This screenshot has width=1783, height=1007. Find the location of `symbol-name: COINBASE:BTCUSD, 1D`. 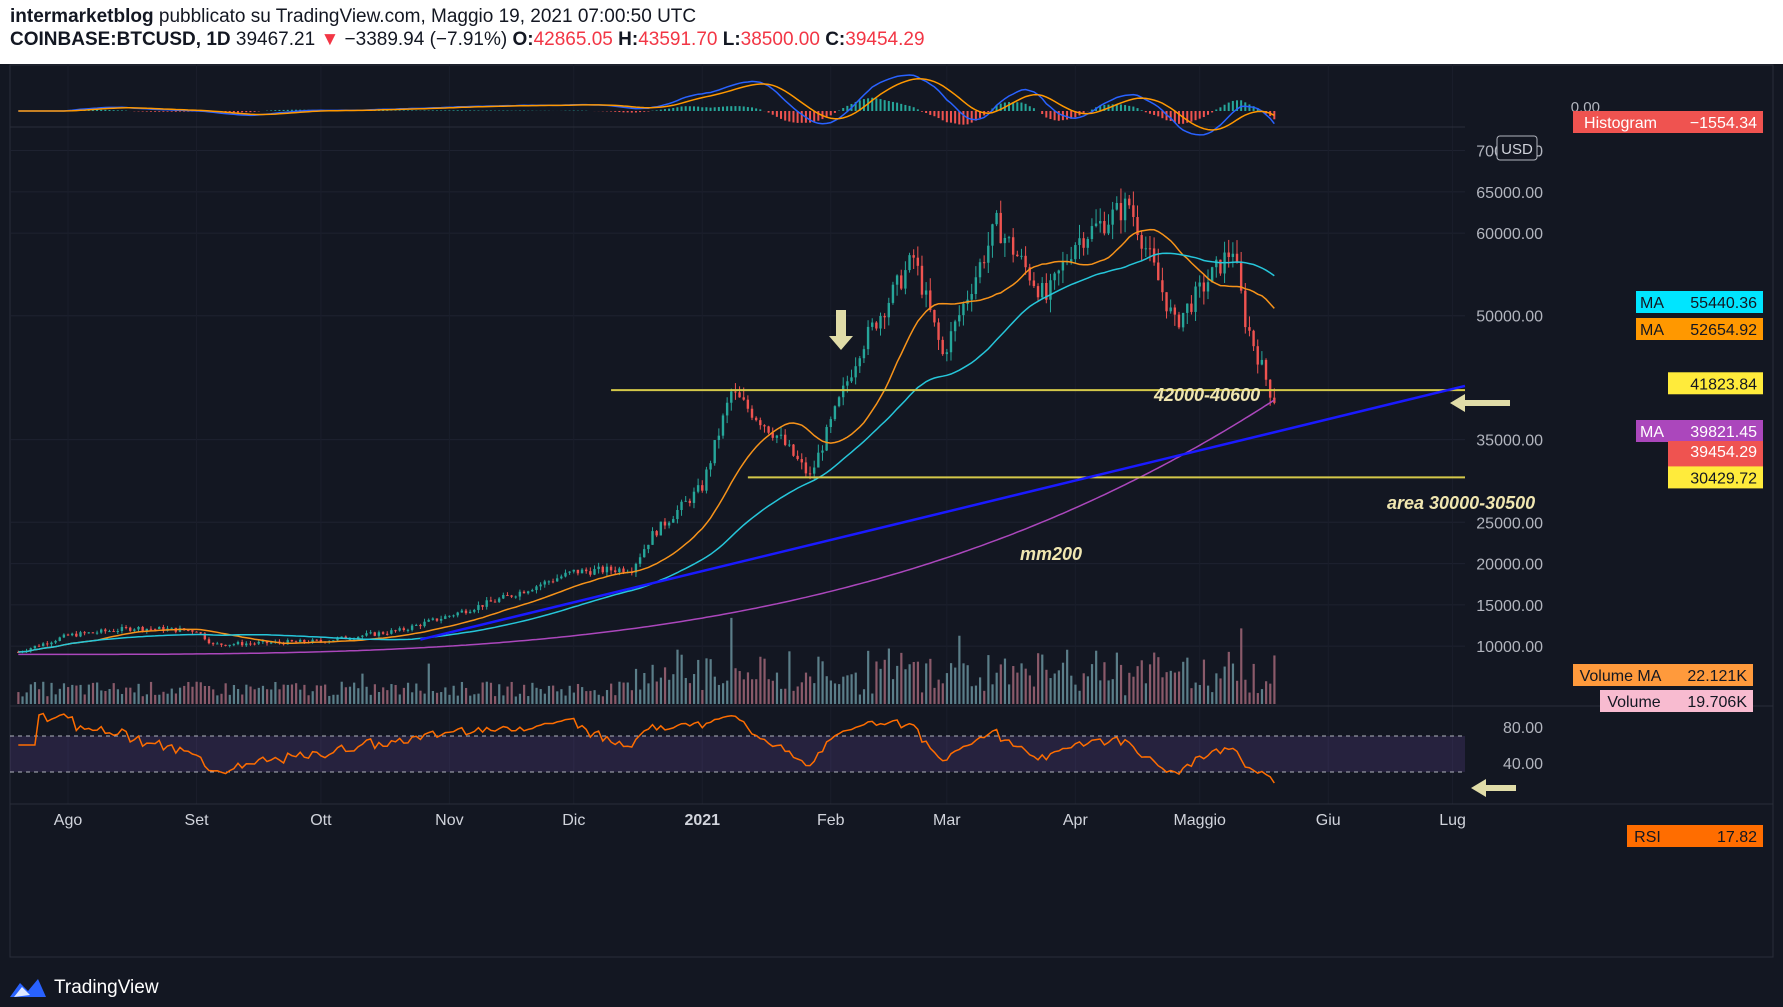

symbol-name: COINBASE:BTCUSD, 1D is located at coordinates (120, 39).